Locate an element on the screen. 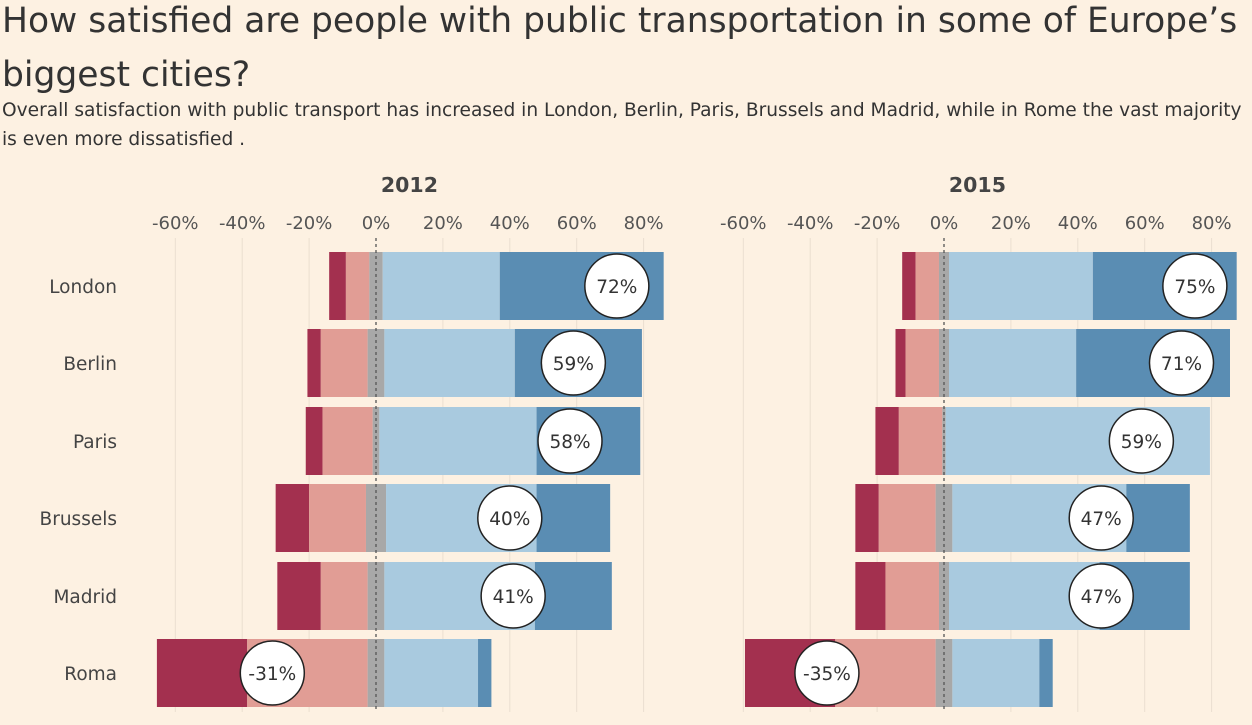  panel-title-2015: 2015 is located at coordinates (977, 185).